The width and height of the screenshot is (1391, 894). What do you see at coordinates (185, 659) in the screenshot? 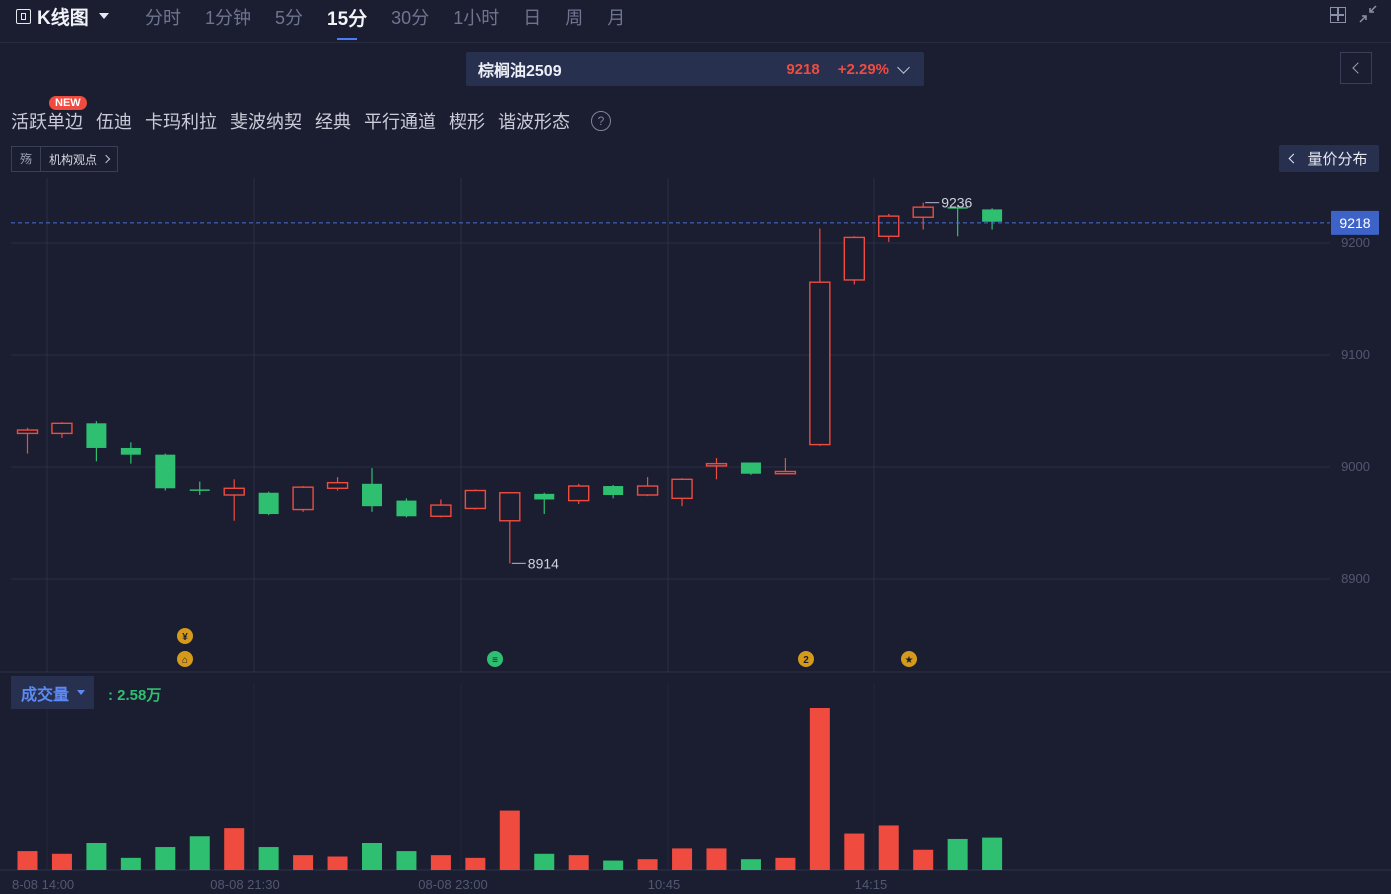
I see `event-bank-icon: ⌂` at bounding box center [185, 659].